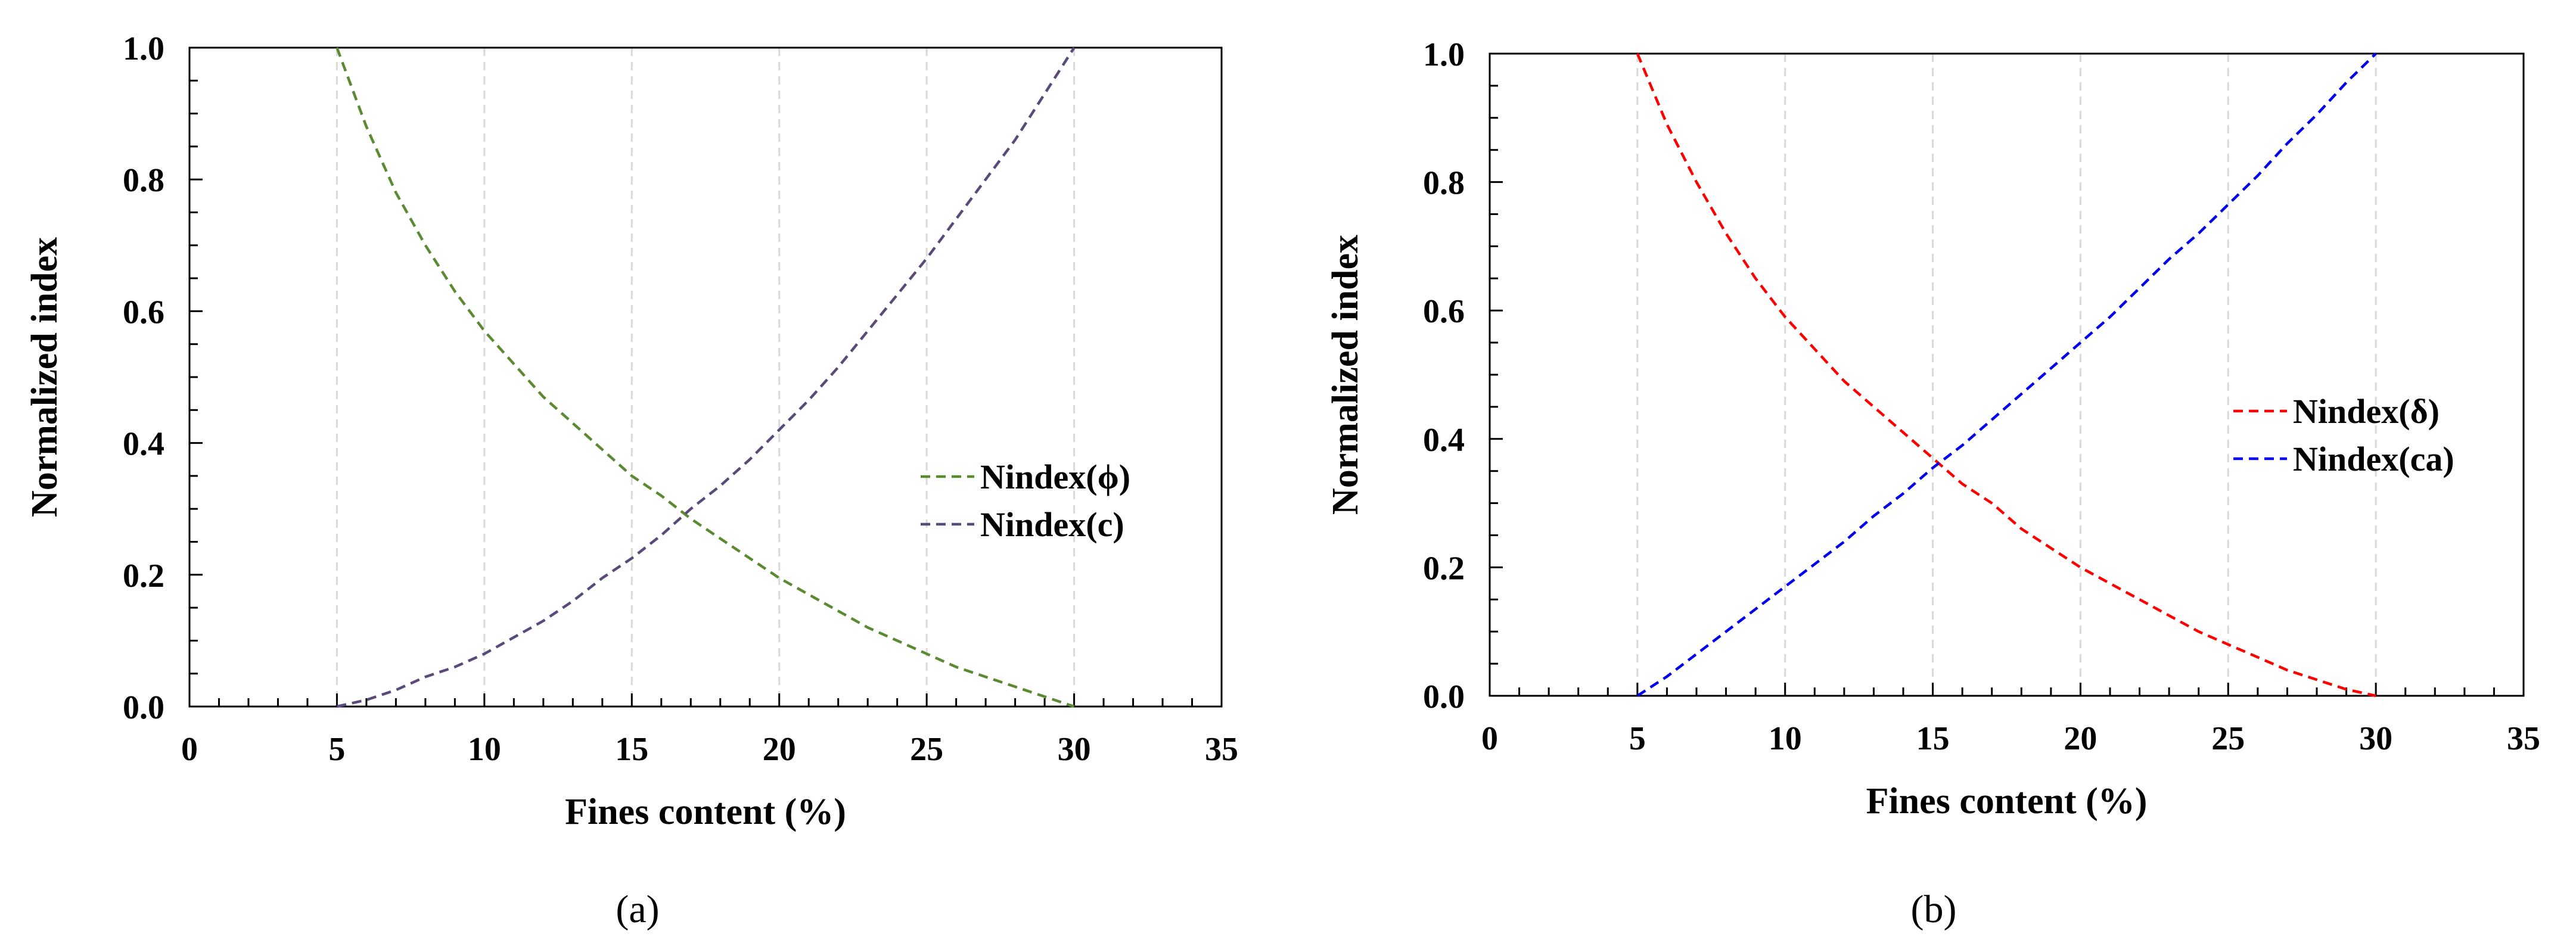  Describe the element at coordinates (1052, 524) in the screenshot. I see `legend-label-2: Nindex(c)` at that location.